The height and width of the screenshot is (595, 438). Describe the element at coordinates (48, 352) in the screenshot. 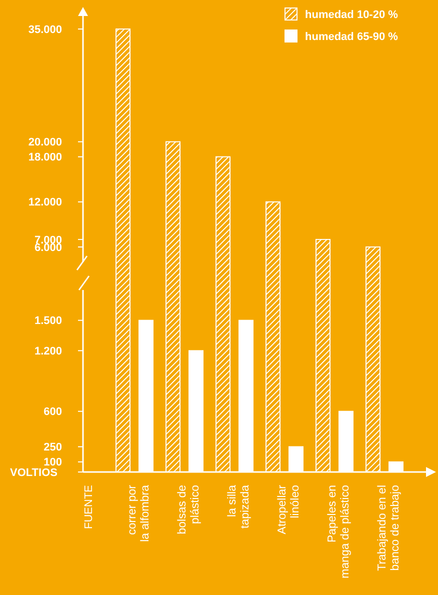

I see `y-tick-label: 1.200` at that location.